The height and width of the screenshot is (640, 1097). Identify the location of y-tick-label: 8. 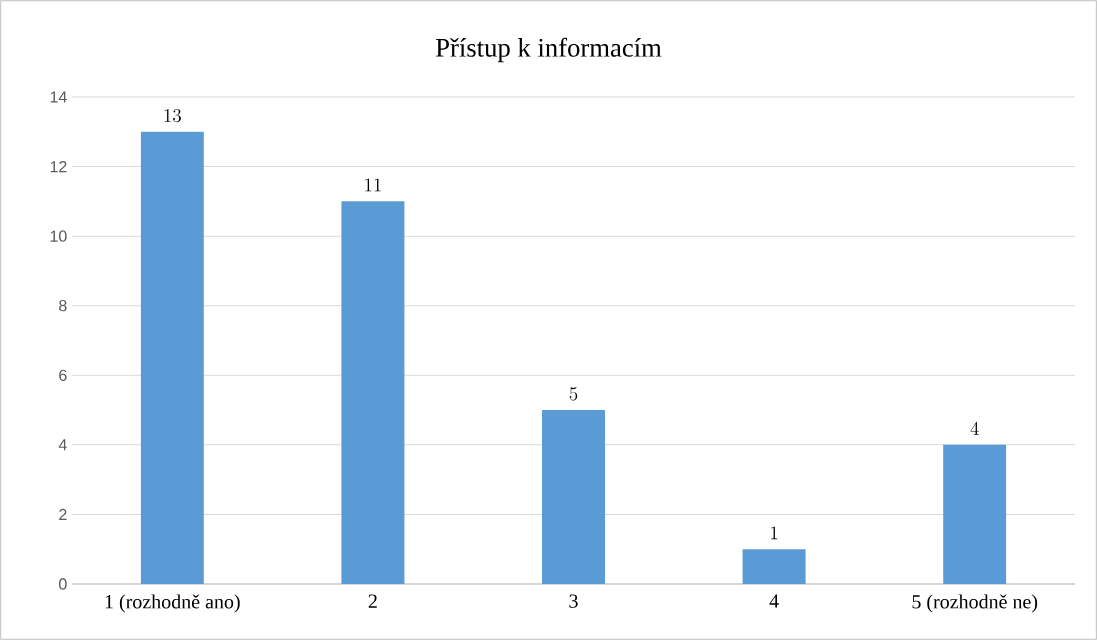
(63, 306).